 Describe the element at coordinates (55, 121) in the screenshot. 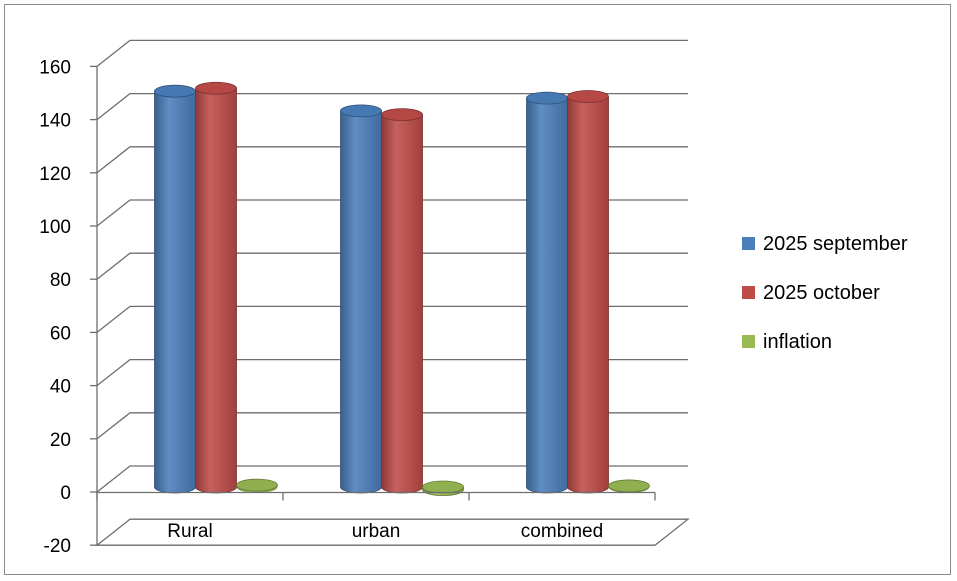

I see `y-tick-label: 140` at that location.